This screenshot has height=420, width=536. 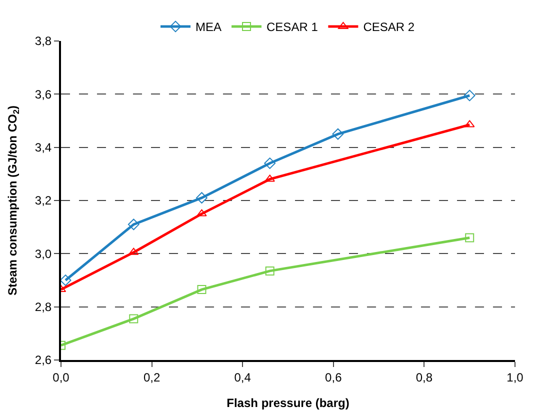 What do you see at coordinates (61, 377) in the screenshot?
I see `x-tick-label: 0,0` at bounding box center [61, 377].